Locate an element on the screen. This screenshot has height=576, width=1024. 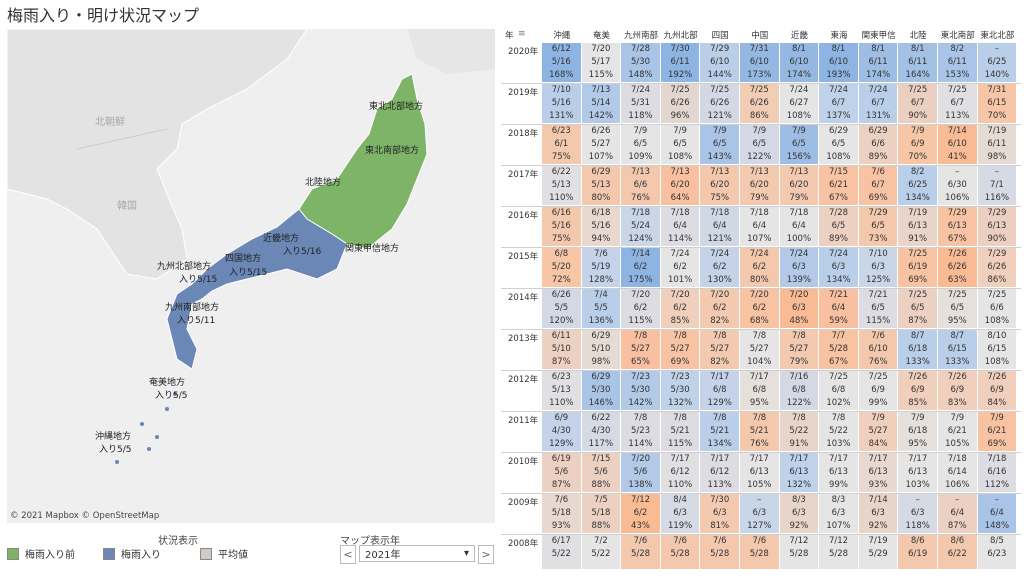
table-cell: 7/20 6/2 82% is located at coordinates (720, 309).